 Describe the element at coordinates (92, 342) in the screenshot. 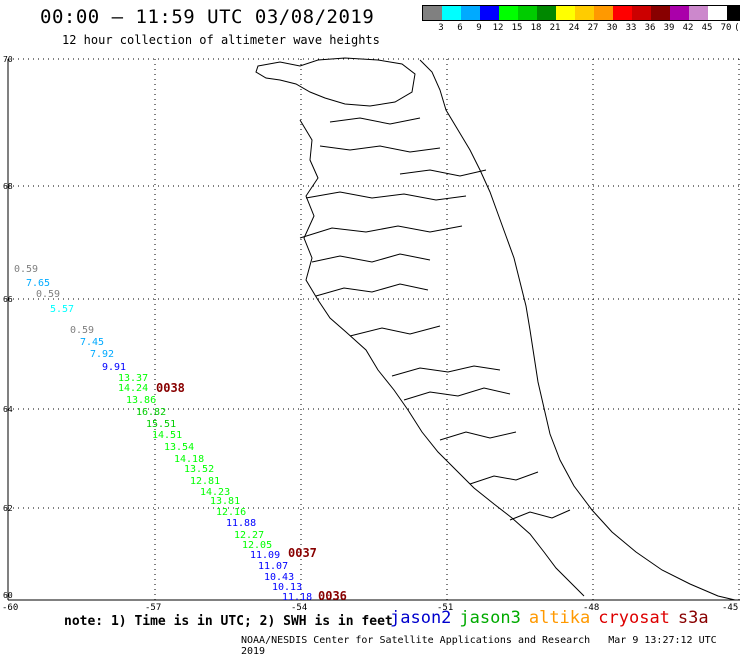

I see `wave-height-label: 7.45` at that location.